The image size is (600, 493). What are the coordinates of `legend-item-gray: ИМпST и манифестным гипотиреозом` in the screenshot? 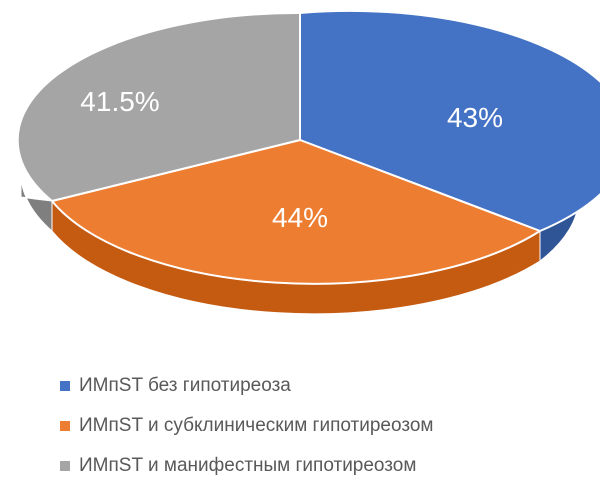 It's located at (246, 466).